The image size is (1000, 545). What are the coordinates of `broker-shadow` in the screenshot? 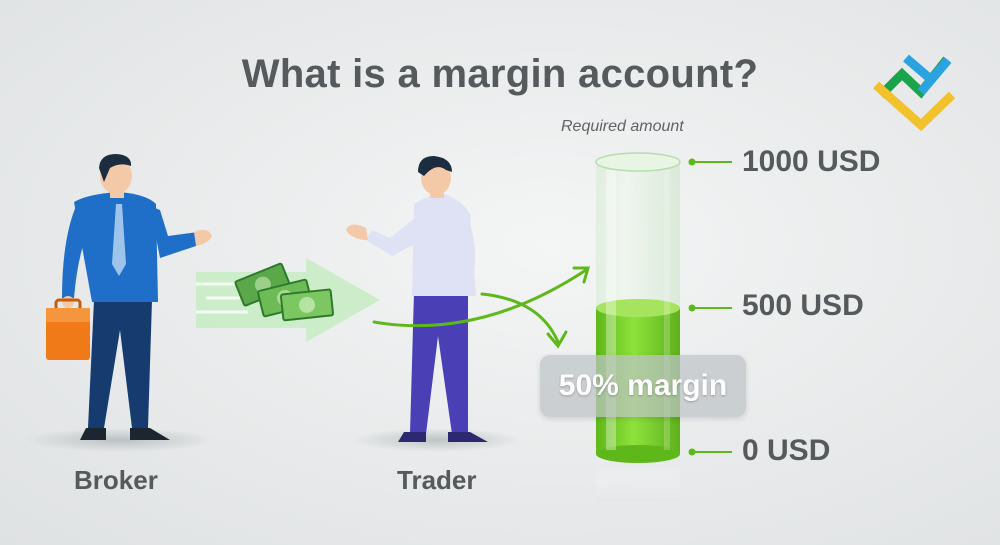 It's located at (120, 440).